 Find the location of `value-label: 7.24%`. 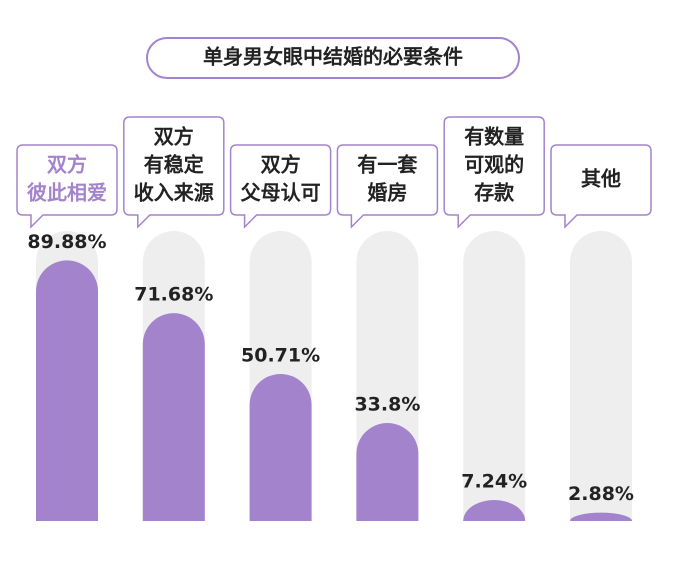

value-label: 7.24% is located at coordinates (494, 482).